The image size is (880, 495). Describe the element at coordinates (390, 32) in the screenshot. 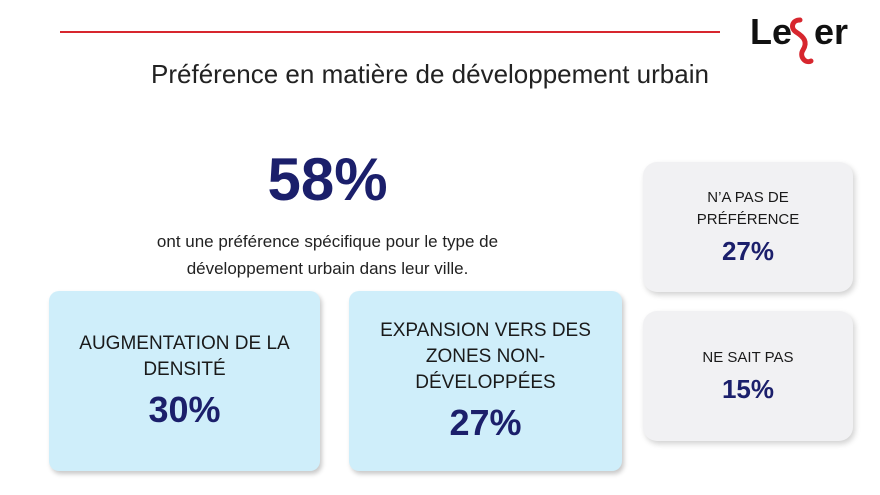

I see `header-divider` at that location.